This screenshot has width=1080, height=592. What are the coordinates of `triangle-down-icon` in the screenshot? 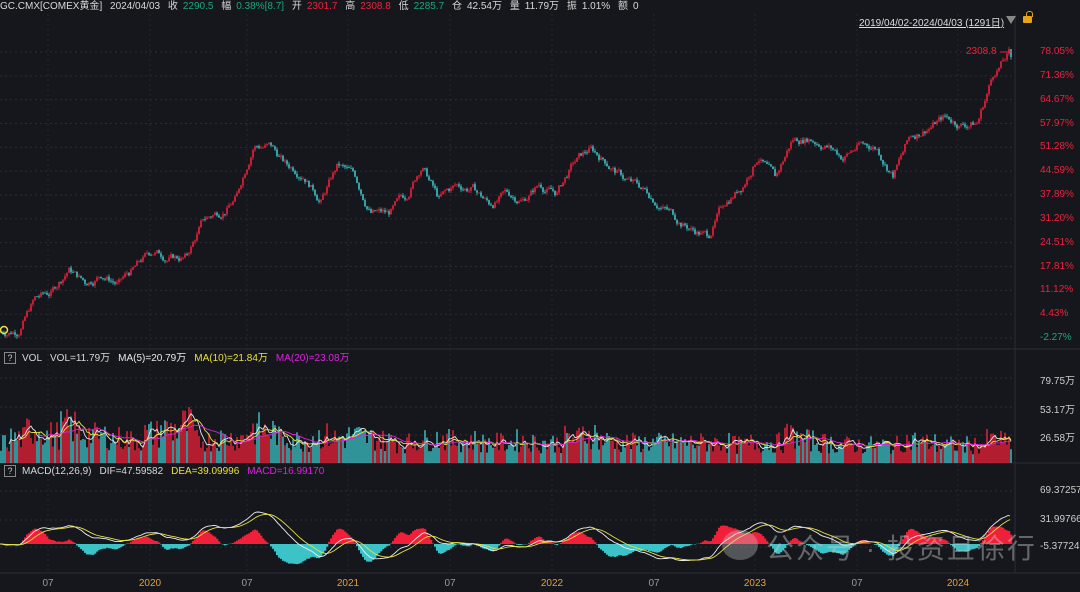 It's located at (1011, 20).